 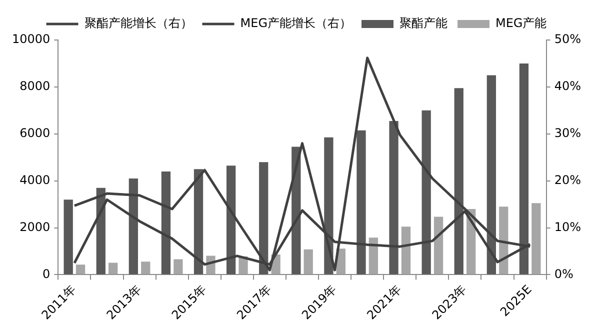 I want to click on y-tick-label: 8000, so click(x=35, y=86).